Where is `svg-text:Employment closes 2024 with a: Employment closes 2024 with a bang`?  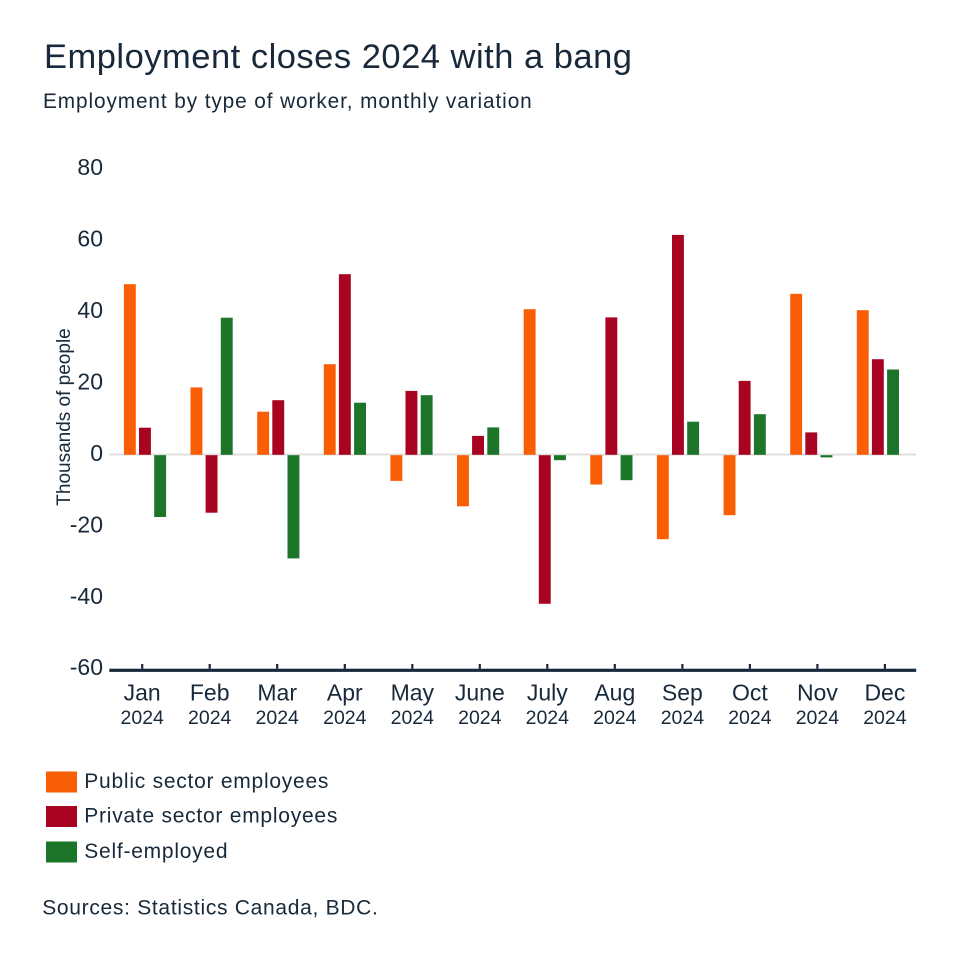 svg-text:Employment closes 2024 with a: Employment closes 2024 with a bang is located at coordinates (338, 57).